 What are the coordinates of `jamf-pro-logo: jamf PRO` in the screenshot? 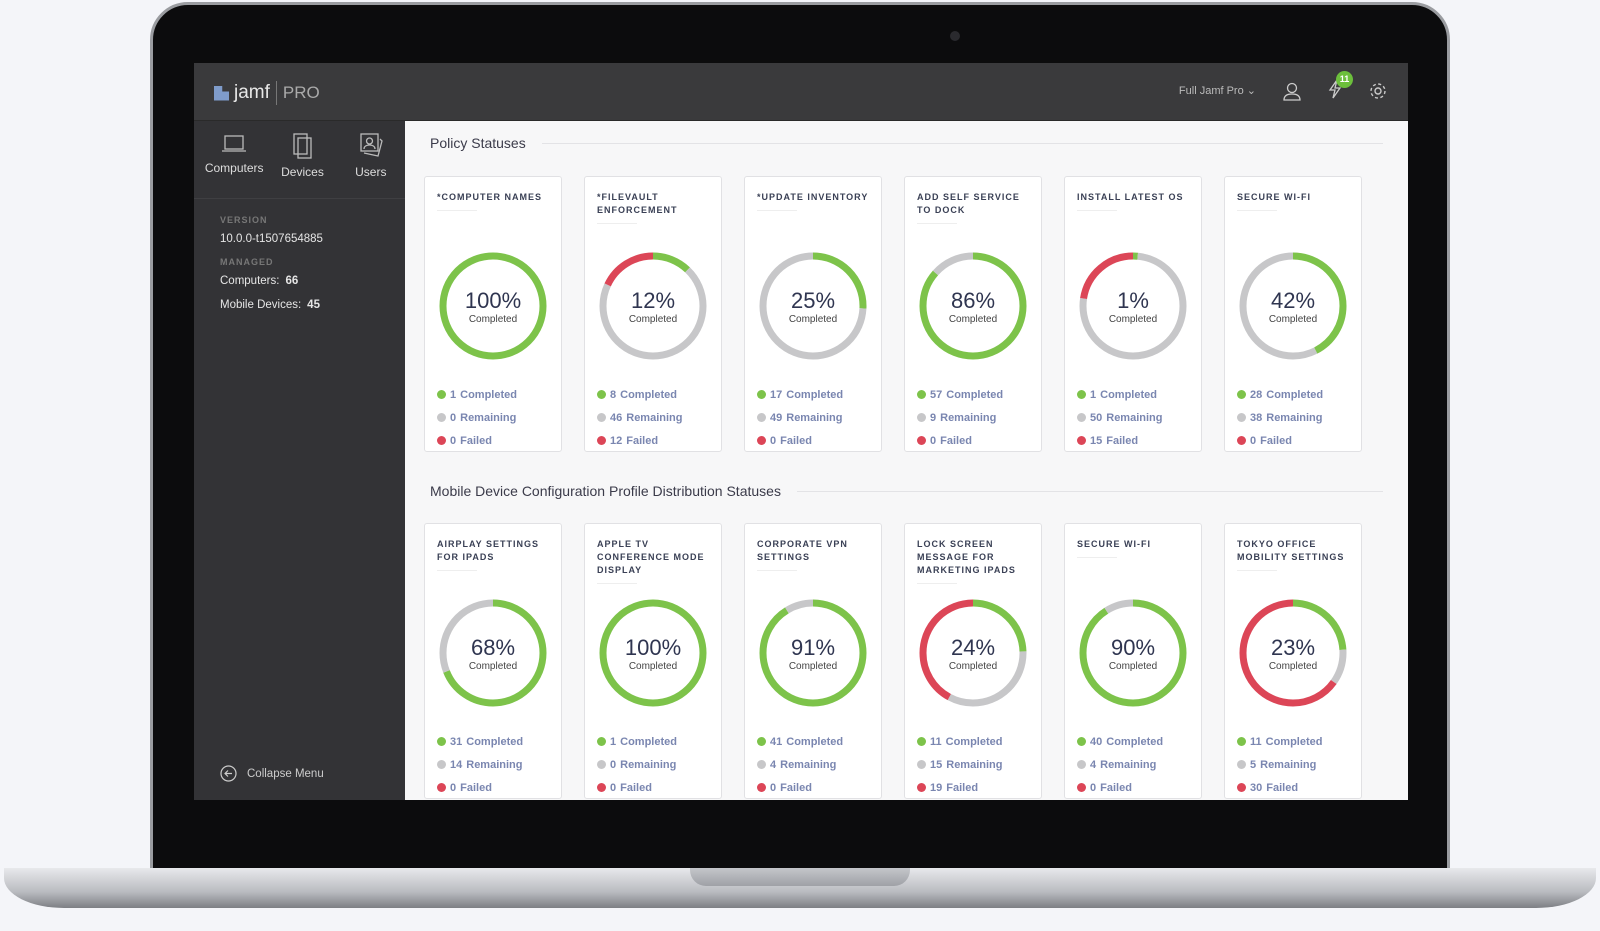 It's located at (267, 93).